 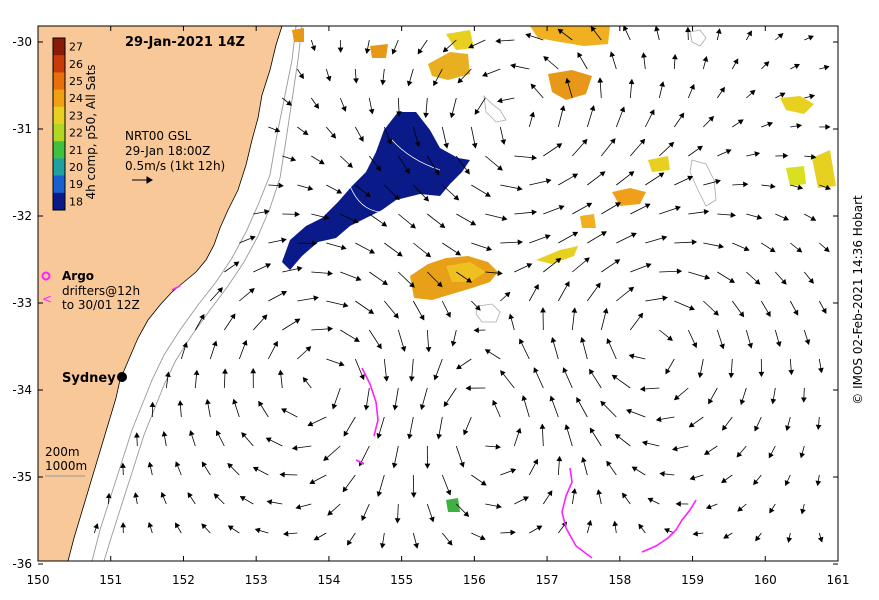 I want to click on current-source-label: NRT00 GSL, so click(x=158, y=136).